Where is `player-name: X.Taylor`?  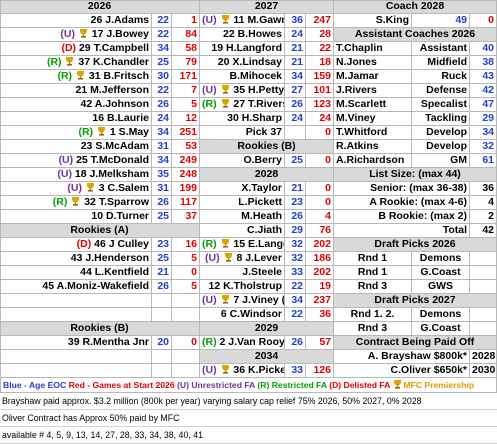
player-name: X.Taylor is located at coordinates (242, 189).